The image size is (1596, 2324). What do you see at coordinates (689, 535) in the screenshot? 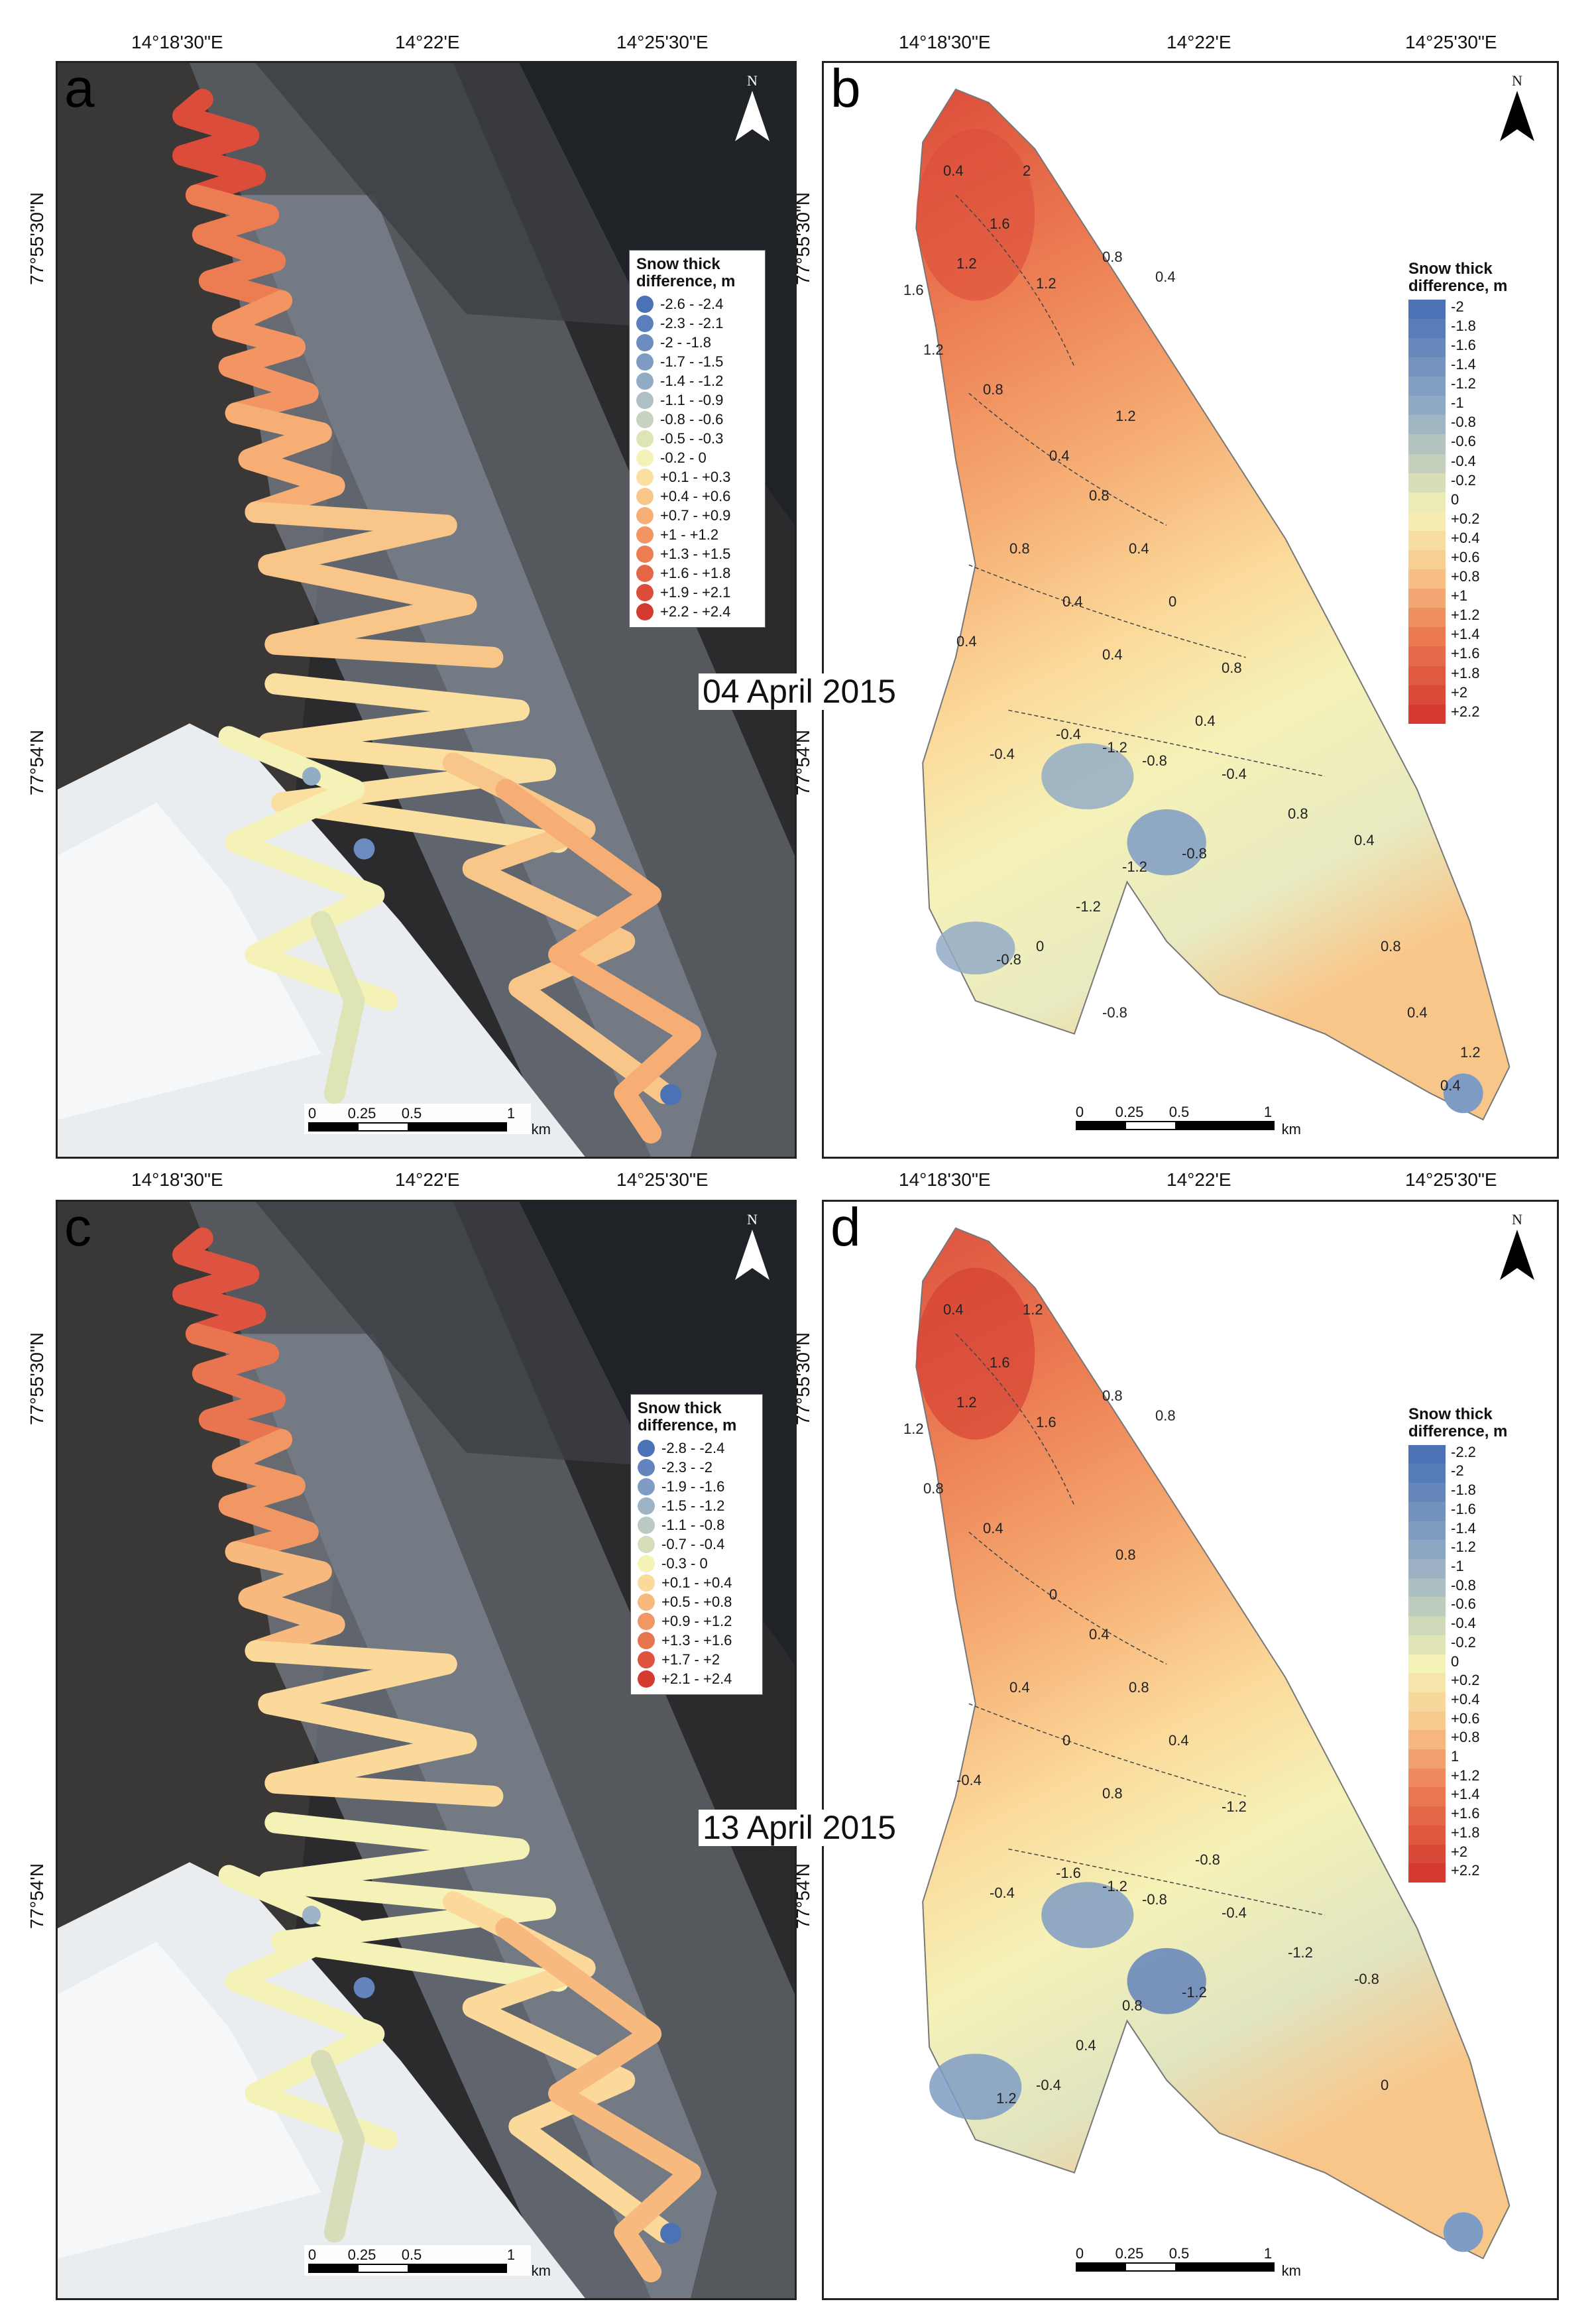
I see `legend-range-label: +1 - +1.2` at bounding box center [689, 535].